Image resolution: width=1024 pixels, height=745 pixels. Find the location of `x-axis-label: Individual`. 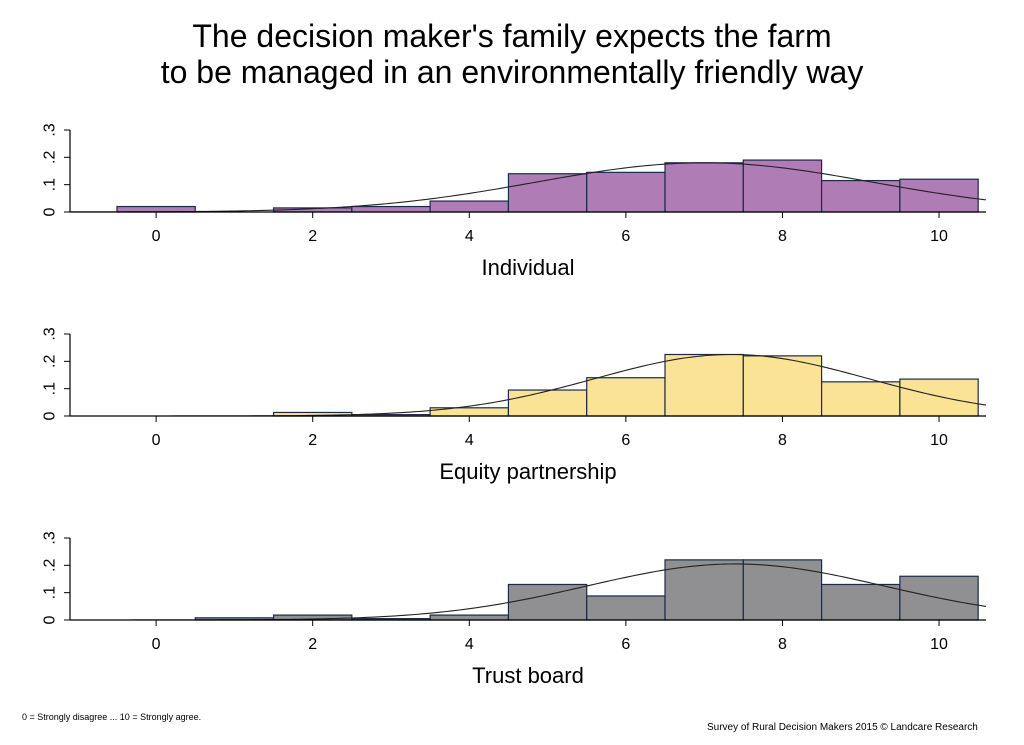

x-axis-label: Individual is located at coordinates (528, 267).